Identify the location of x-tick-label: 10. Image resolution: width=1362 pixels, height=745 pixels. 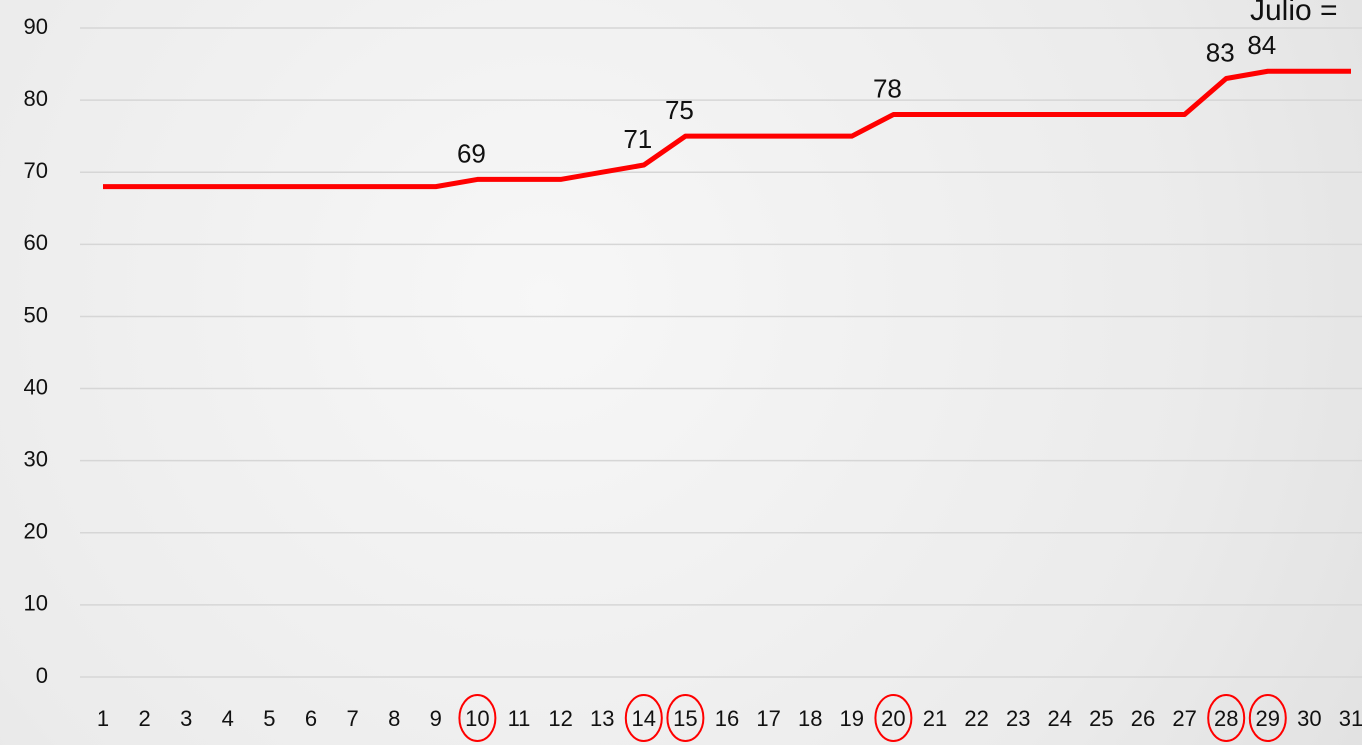
(477, 718).